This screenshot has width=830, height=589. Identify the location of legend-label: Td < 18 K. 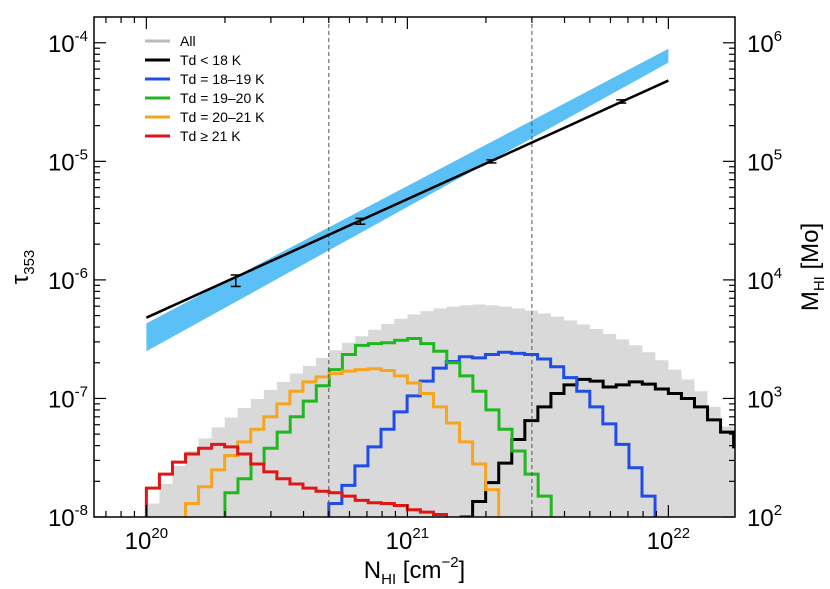
(211, 60).